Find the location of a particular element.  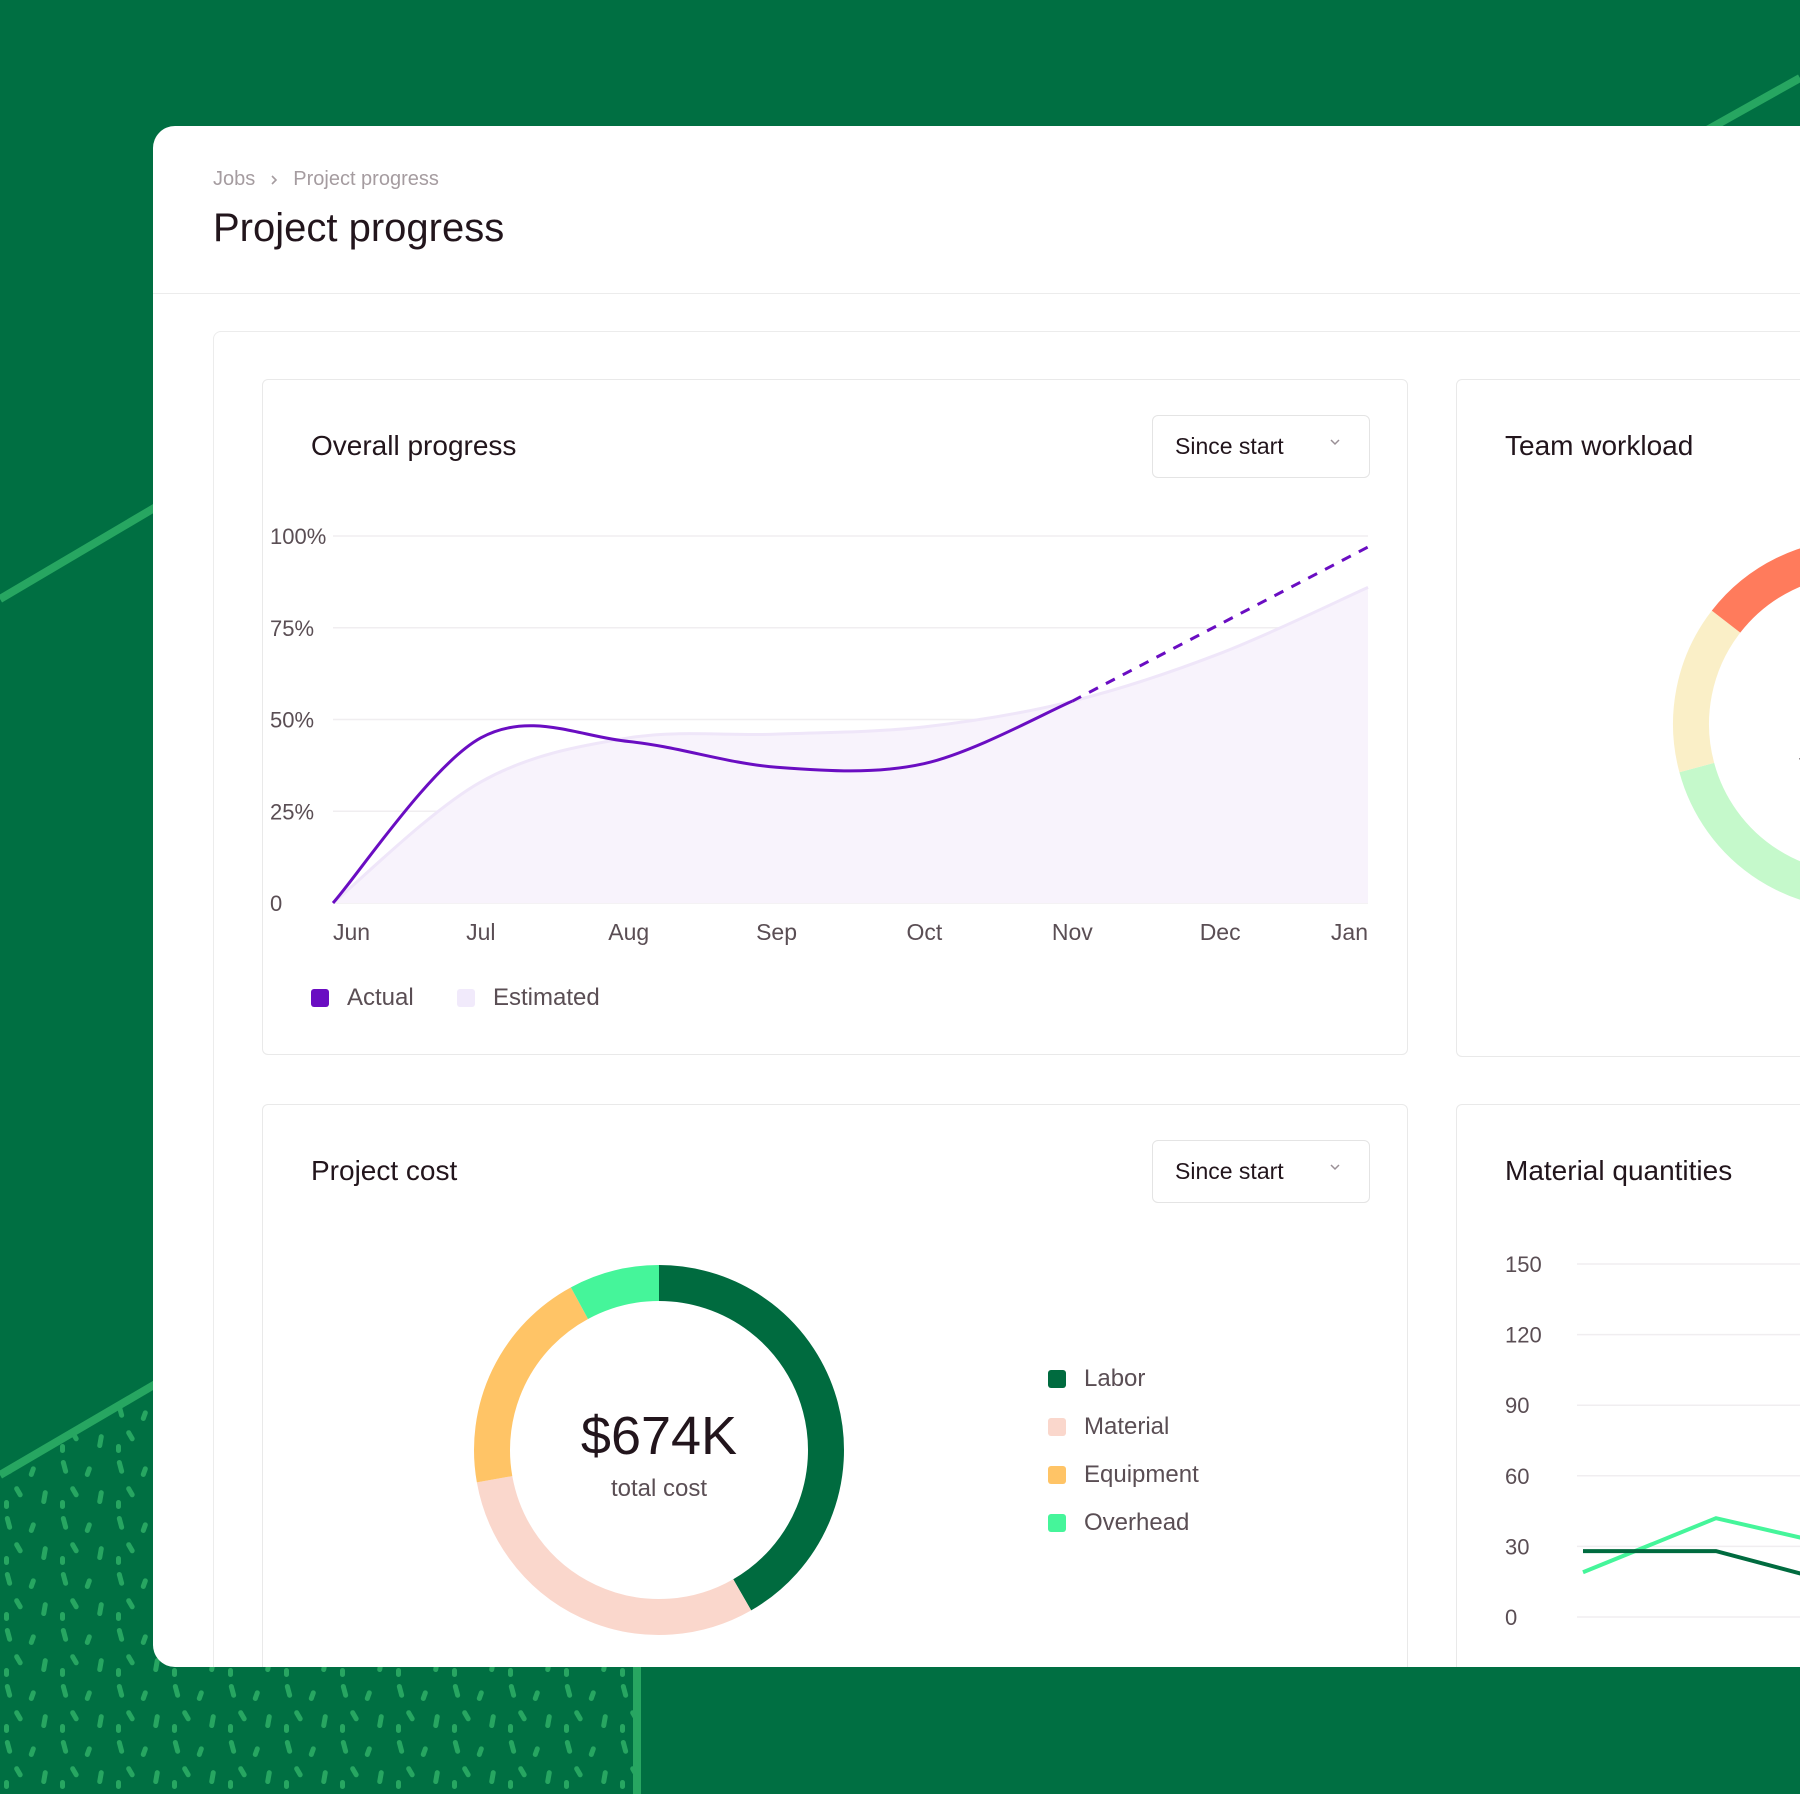

legend-label: Overhead is located at coordinates (1137, 1522).